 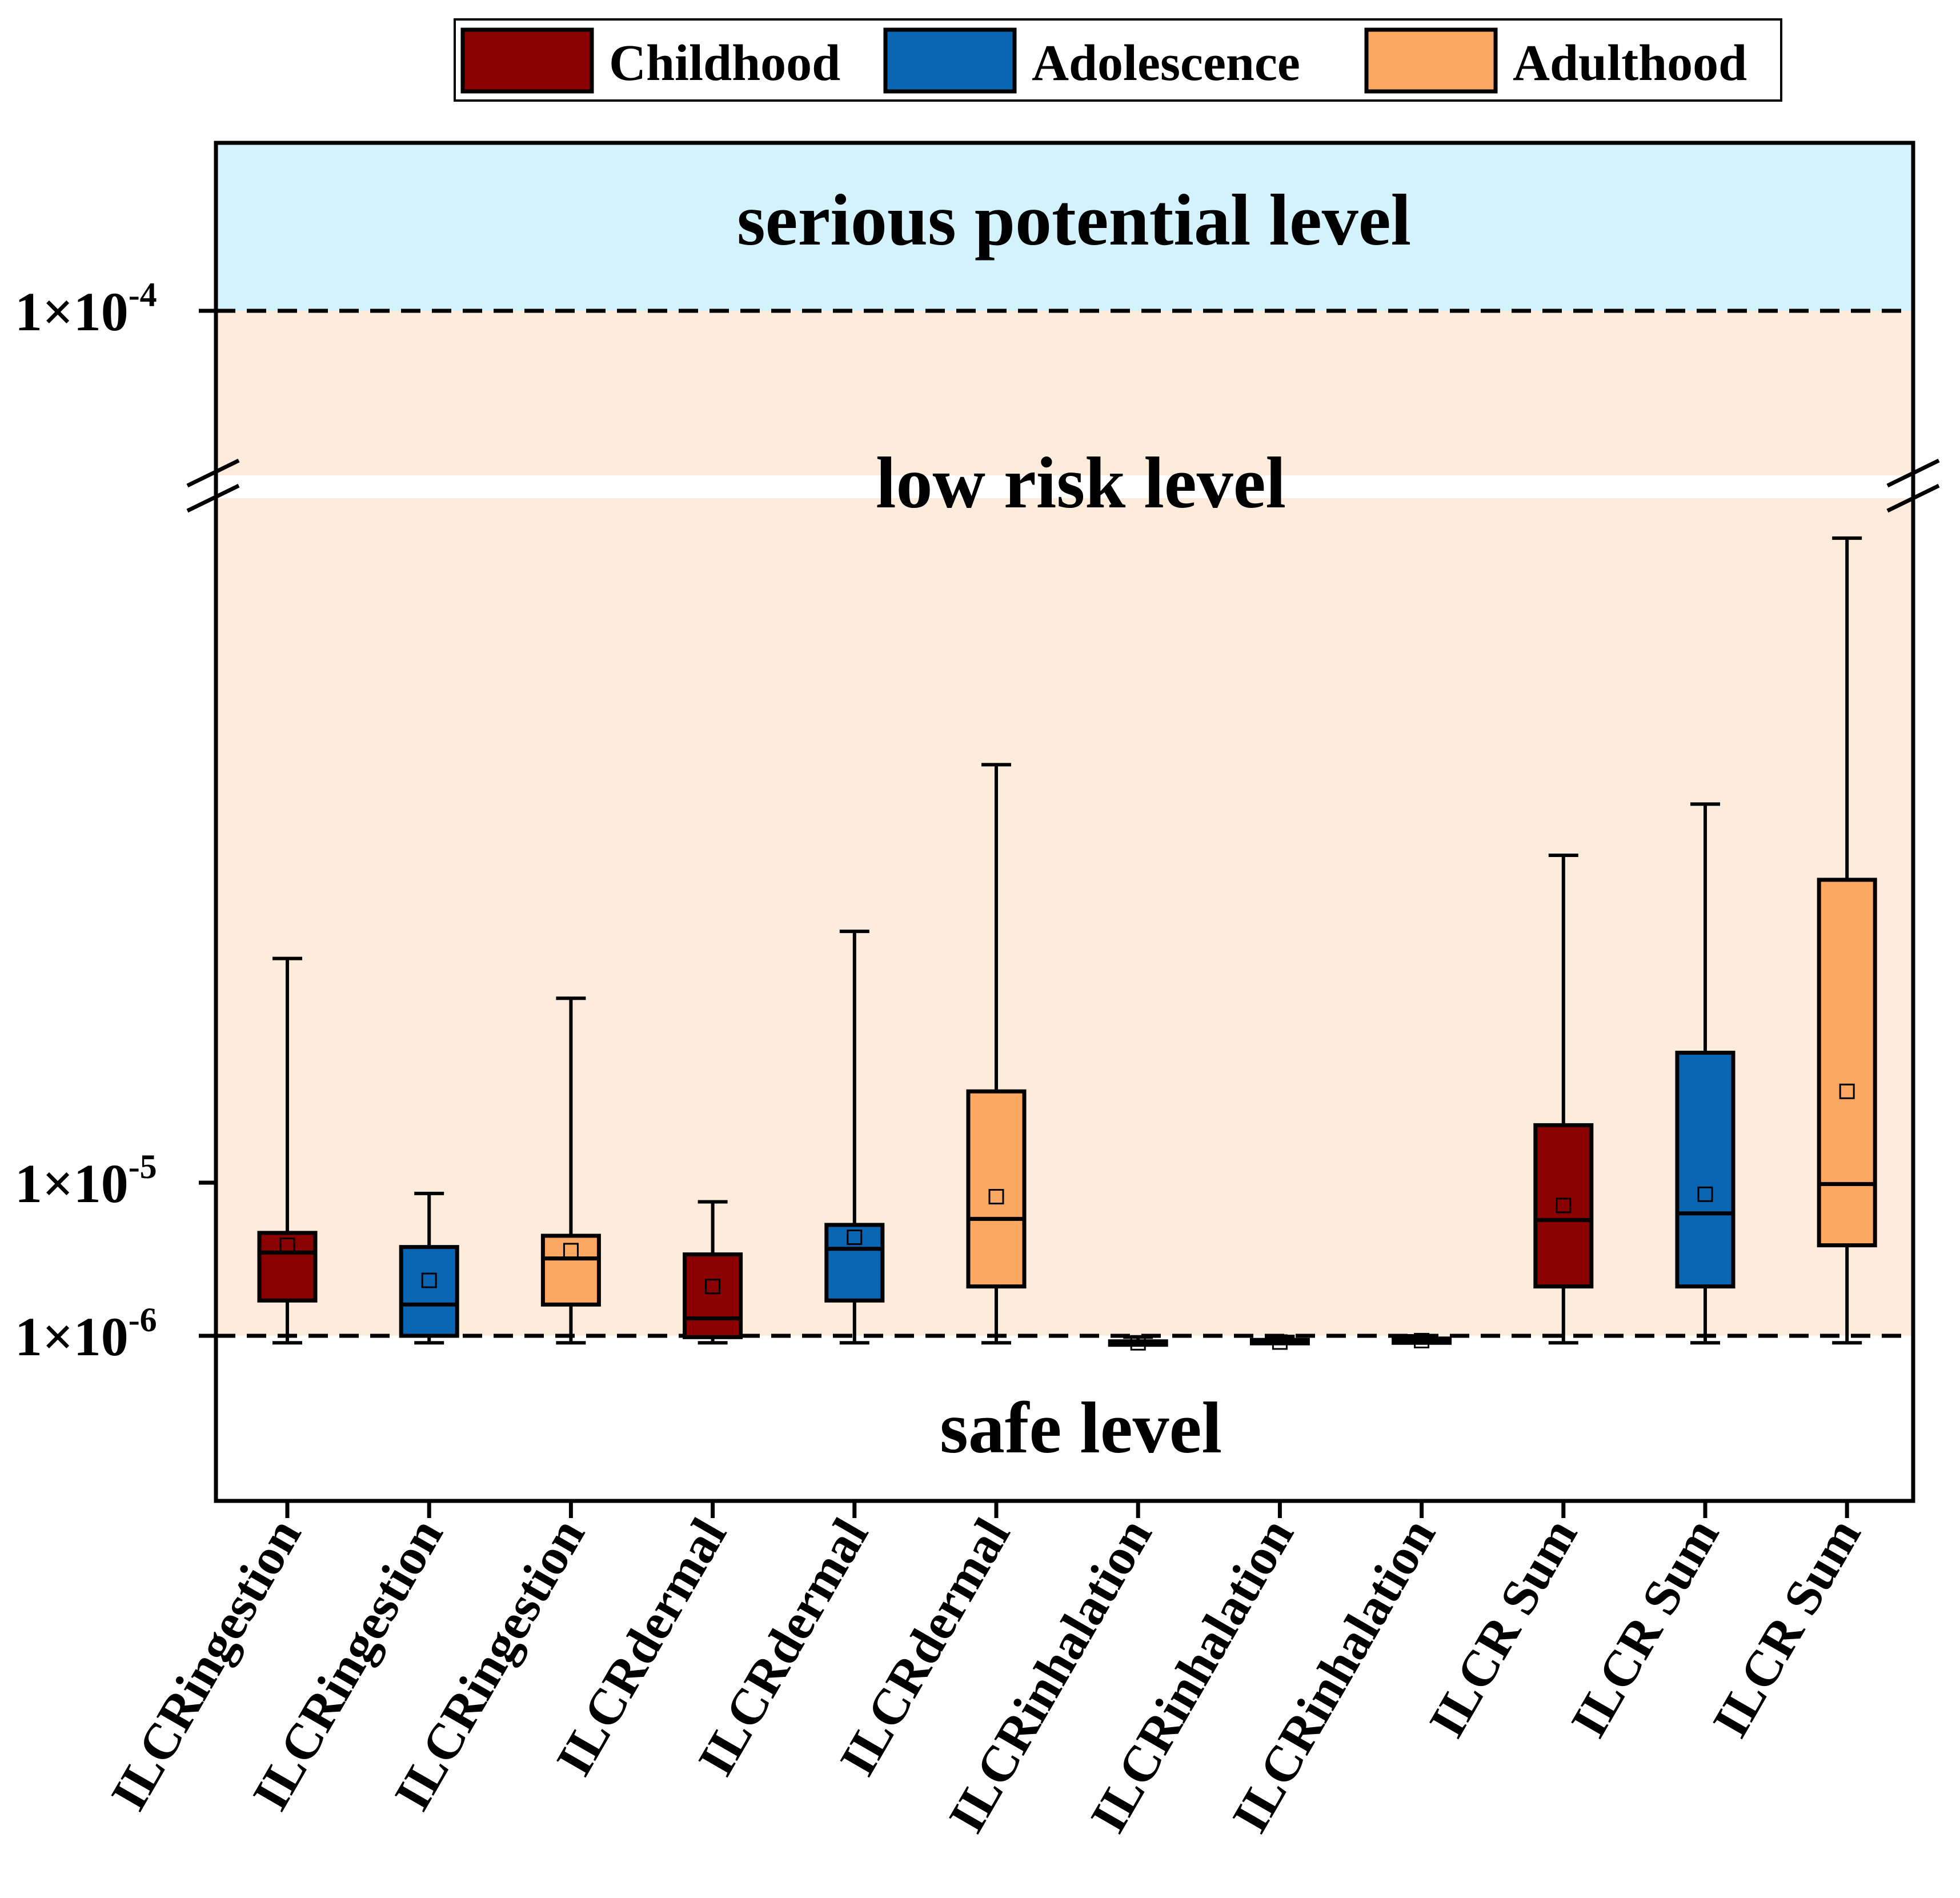 I want to click on break-gap, so click(x=1064, y=486).